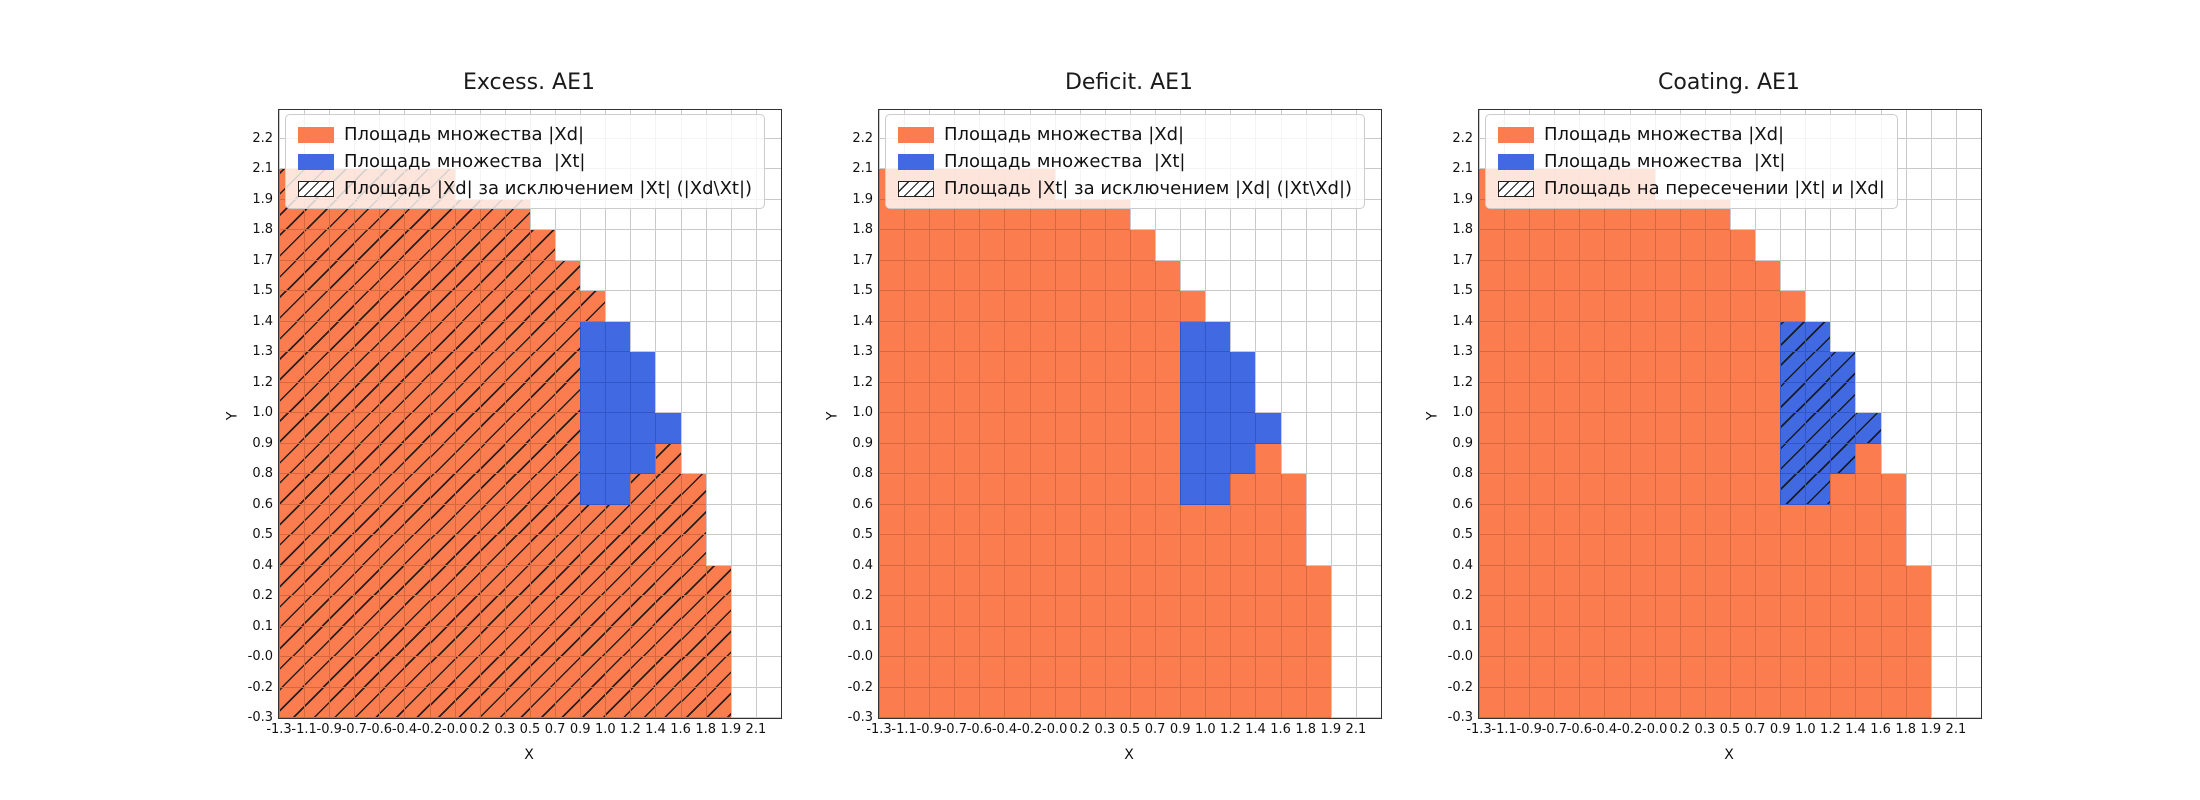 This screenshot has width=2200, height=800. What do you see at coordinates (379, 729) in the screenshot?
I see `x-tick-label: -0.6` at bounding box center [379, 729].